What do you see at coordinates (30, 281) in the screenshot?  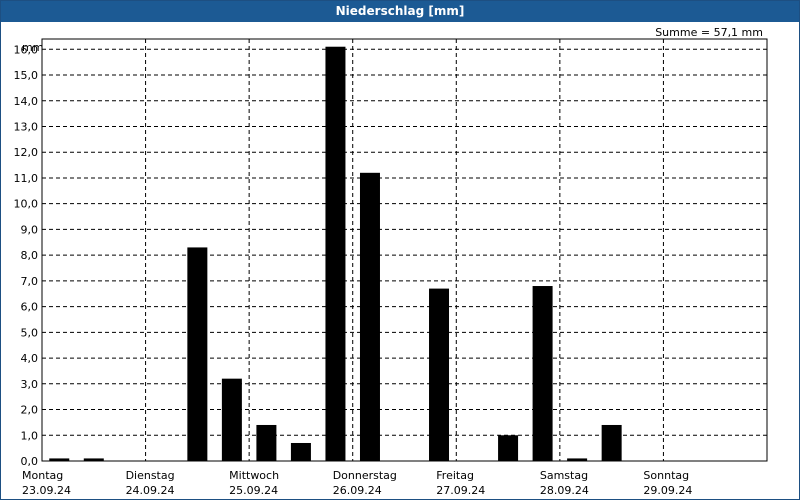 I see `y-tick-label: 7,0` at bounding box center [30, 281].